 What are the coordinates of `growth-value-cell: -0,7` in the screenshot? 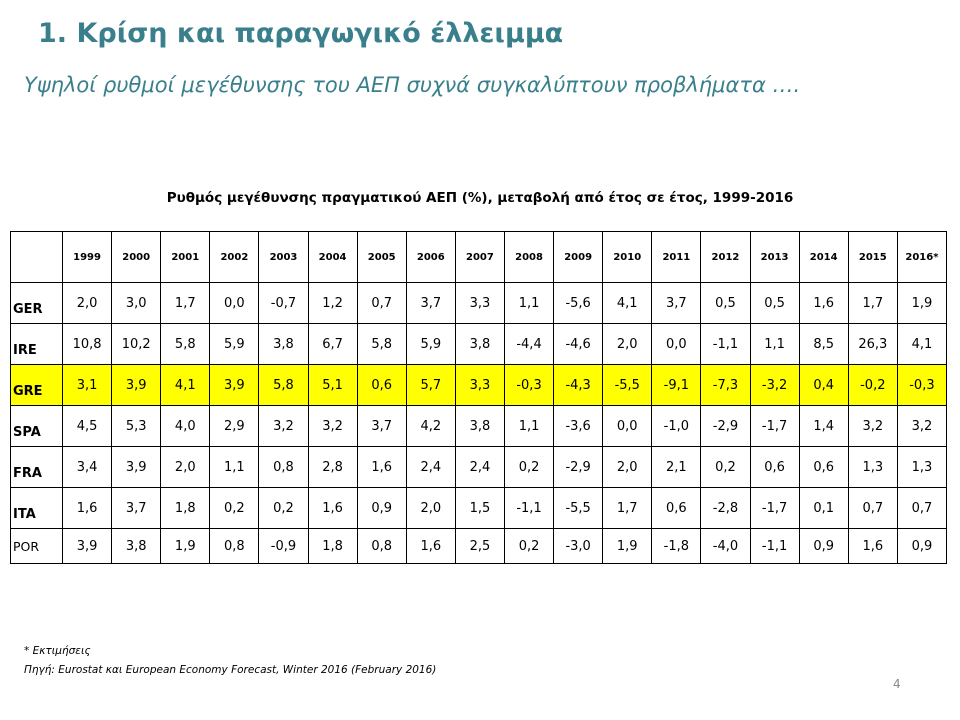 It's located at (283, 303).